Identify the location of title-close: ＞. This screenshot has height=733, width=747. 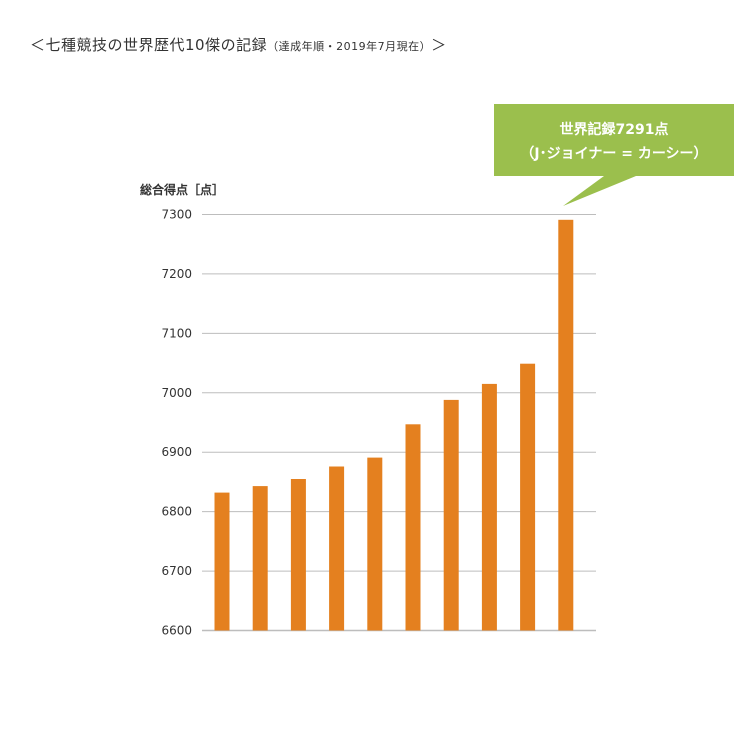
(439, 45).